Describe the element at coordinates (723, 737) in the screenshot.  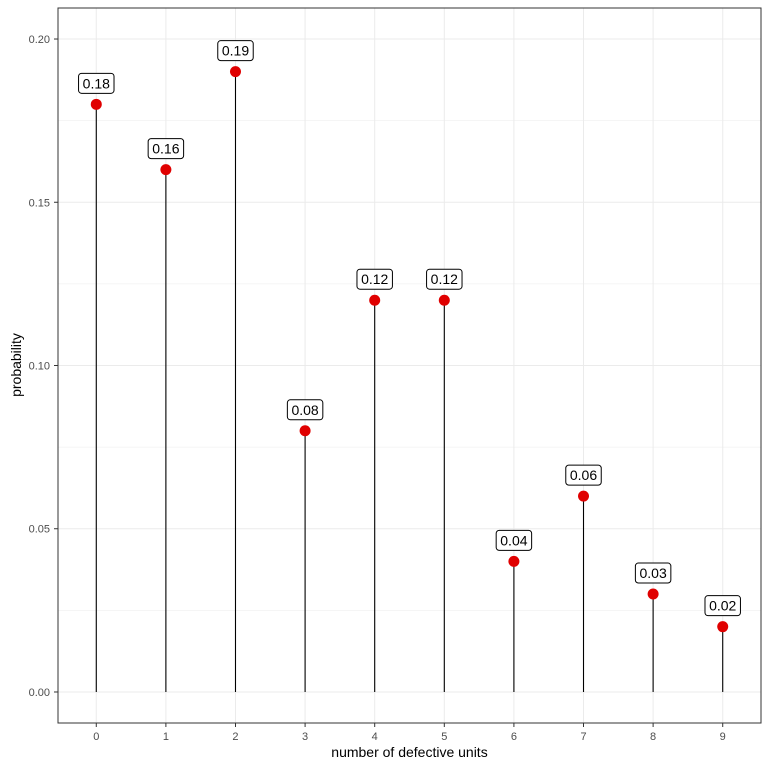
I see `x-tick-label: 9` at that location.